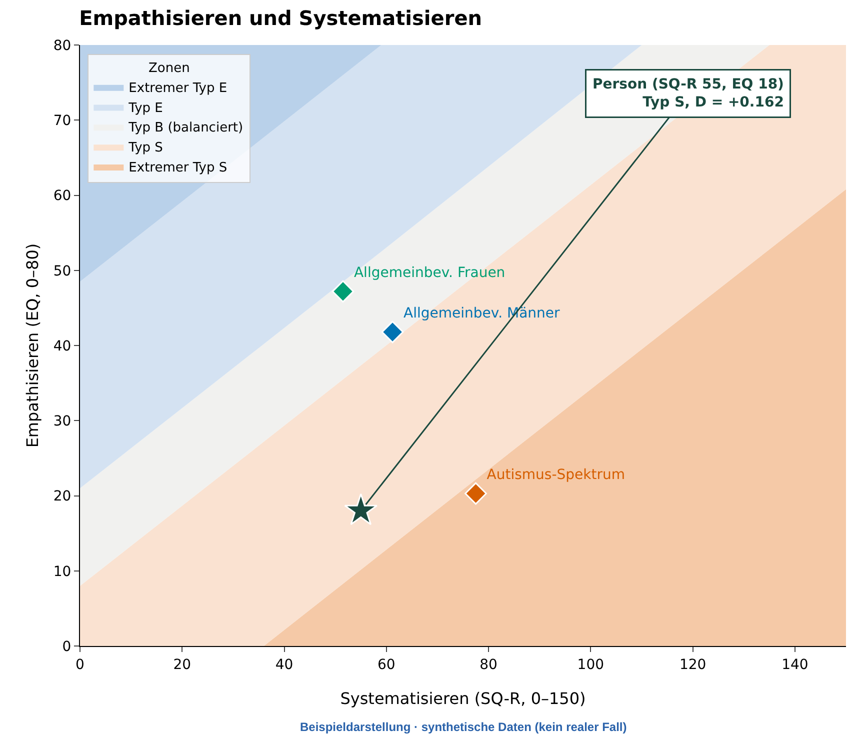 This screenshot has height=749, width=860. I want to click on chart-title: Empathisieren und Systematisieren, so click(280, 18).